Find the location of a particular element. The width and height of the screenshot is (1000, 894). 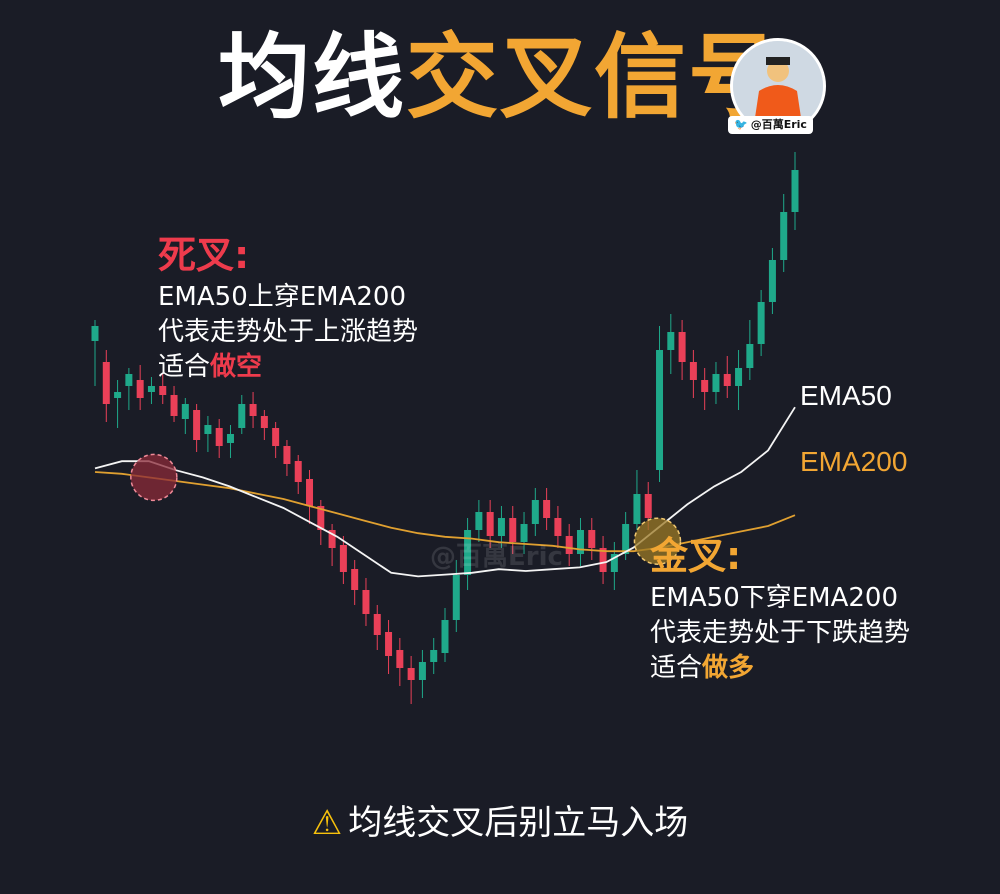

golden-cross-marker is located at coordinates (657, 541).